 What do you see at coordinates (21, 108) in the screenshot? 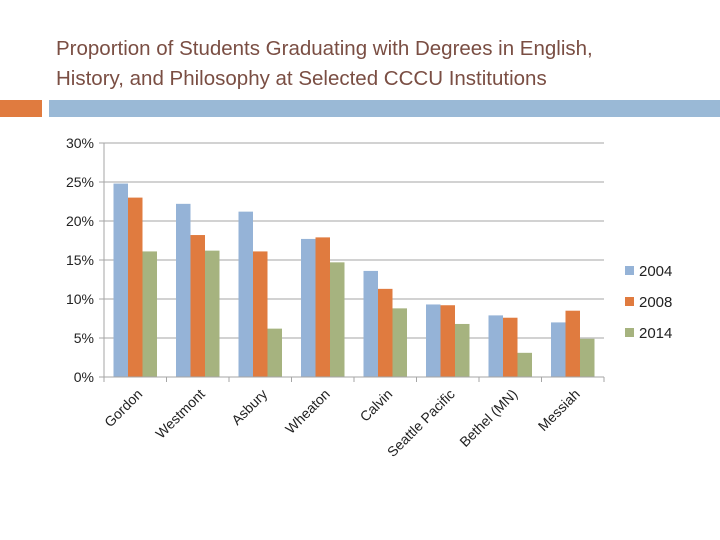
I see `accent-bar-orange` at bounding box center [21, 108].